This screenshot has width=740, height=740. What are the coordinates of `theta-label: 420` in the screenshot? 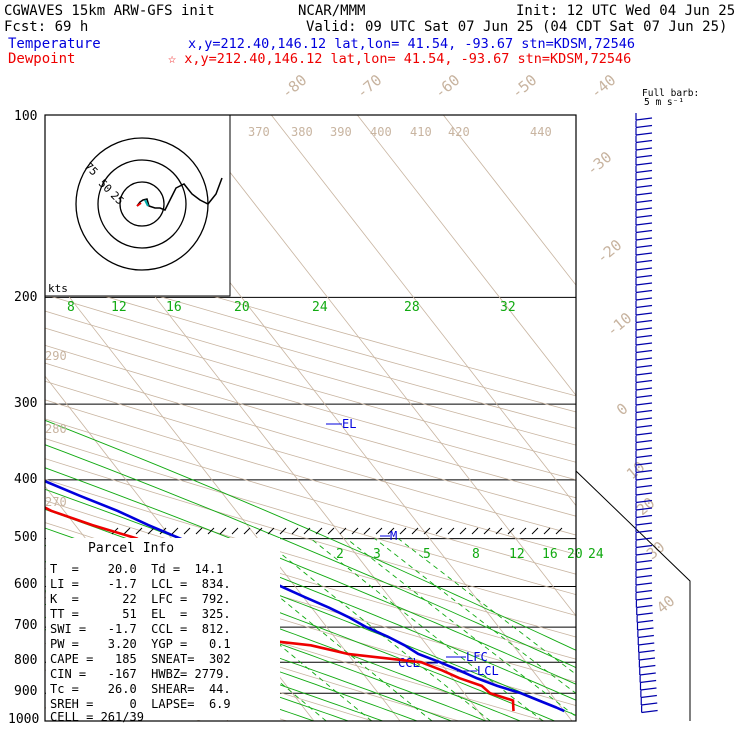 It's located at (459, 132).